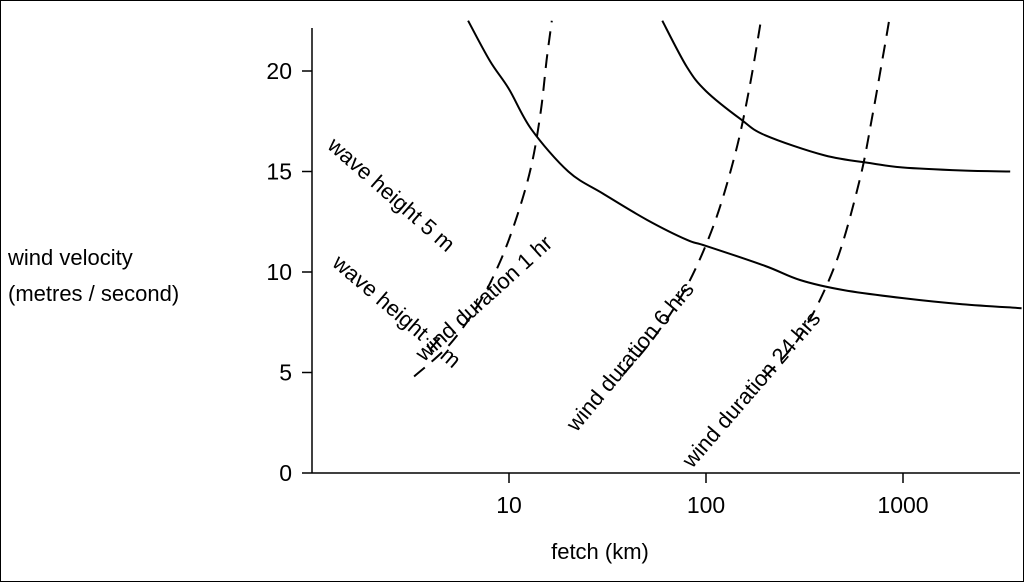 Image resolution: width=1026 pixels, height=584 pixels. Describe the element at coordinates (629, 357) in the screenshot. I see `label-wind-duration-6-hrs: wind duration 6 hrs` at that location.